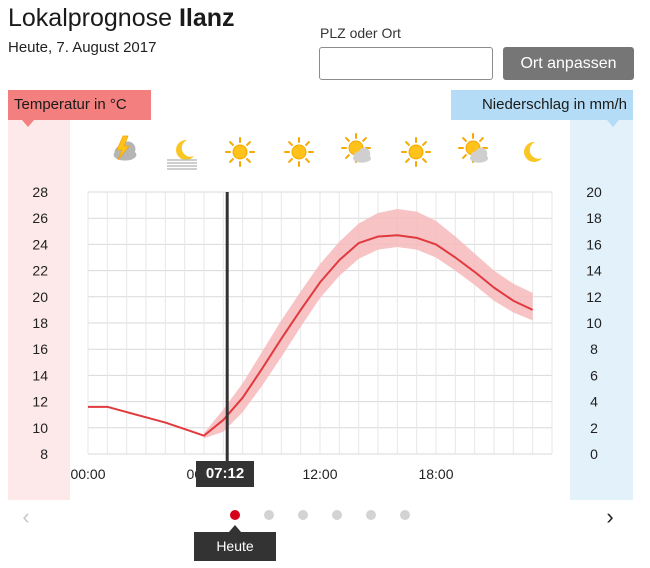 This screenshot has width=650, height=568. What do you see at coordinates (125, 148) in the screenshot?
I see `thunder-cloud-icon` at bounding box center [125, 148].